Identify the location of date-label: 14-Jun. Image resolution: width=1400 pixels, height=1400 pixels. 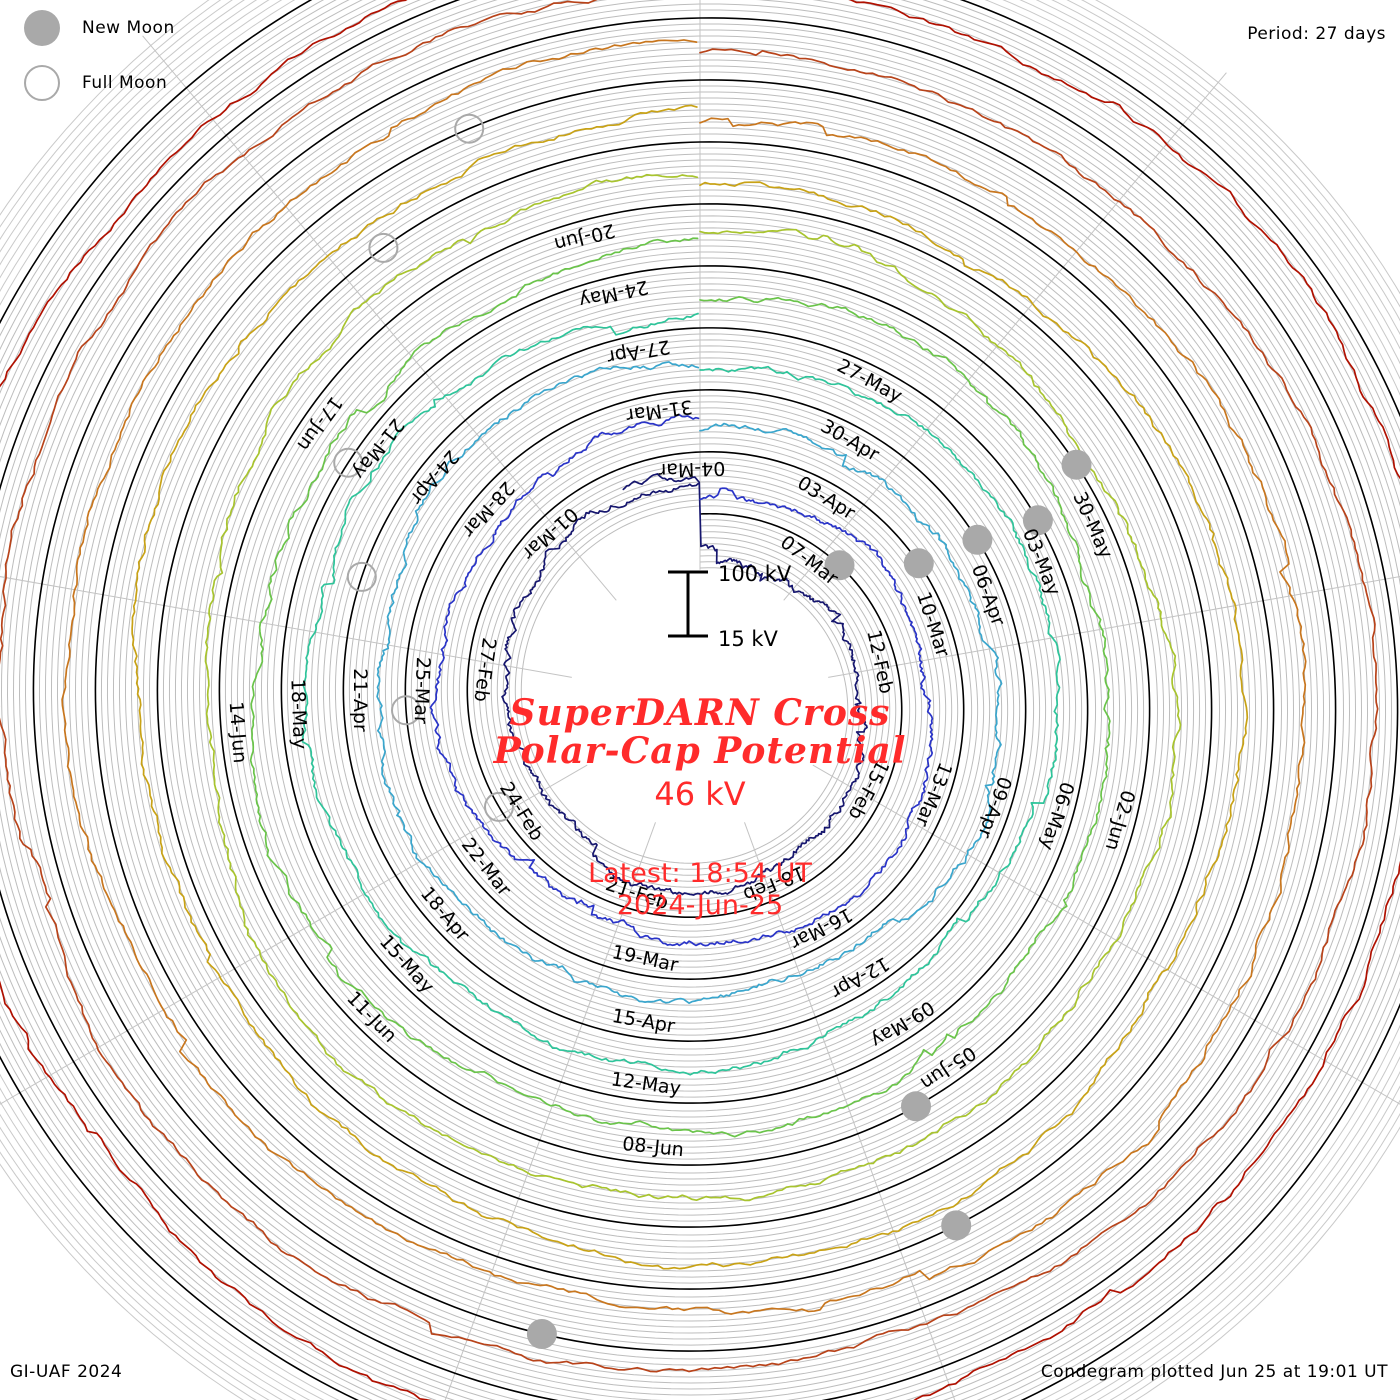
(238, 732).